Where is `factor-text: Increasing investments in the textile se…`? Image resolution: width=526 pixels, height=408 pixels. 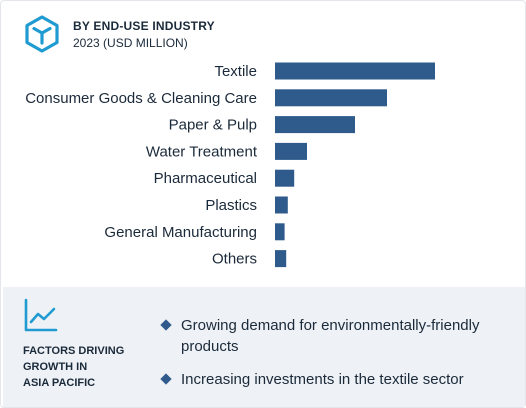 factor-text: Increasing investments in the textile se… is located at coordinates (322, 379).